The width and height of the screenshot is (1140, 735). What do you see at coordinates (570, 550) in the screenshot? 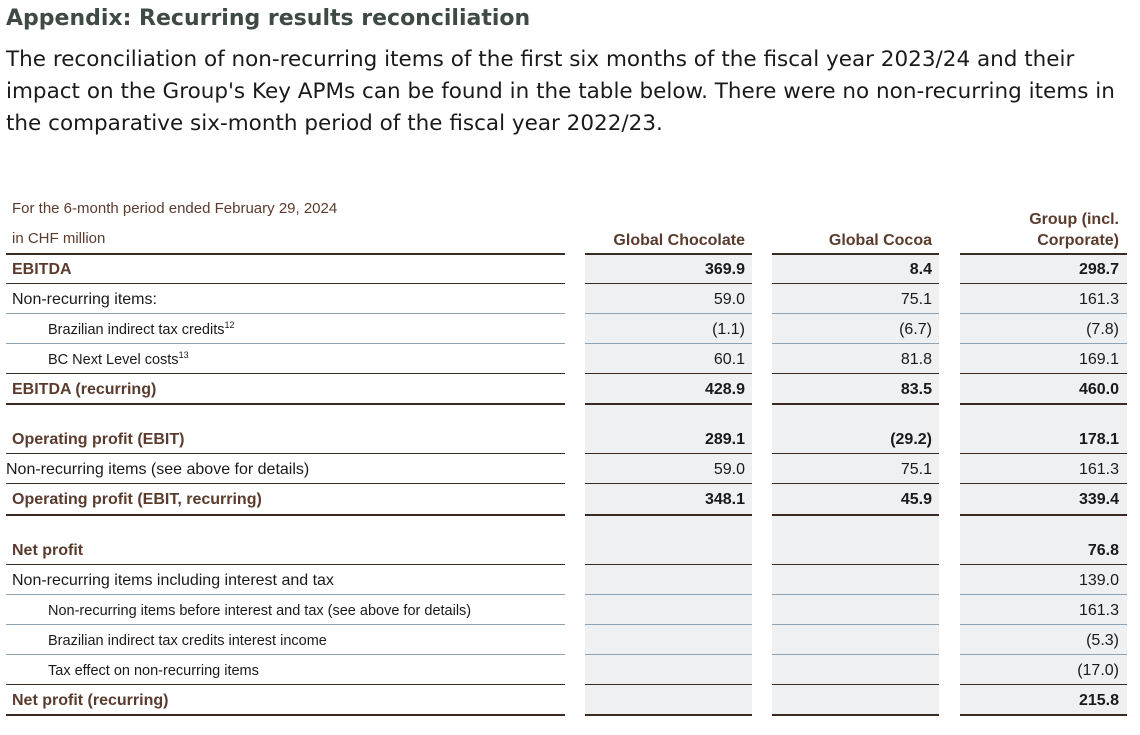
I see `table-row: Net profit 76.8` at bounding box center [570, 550].